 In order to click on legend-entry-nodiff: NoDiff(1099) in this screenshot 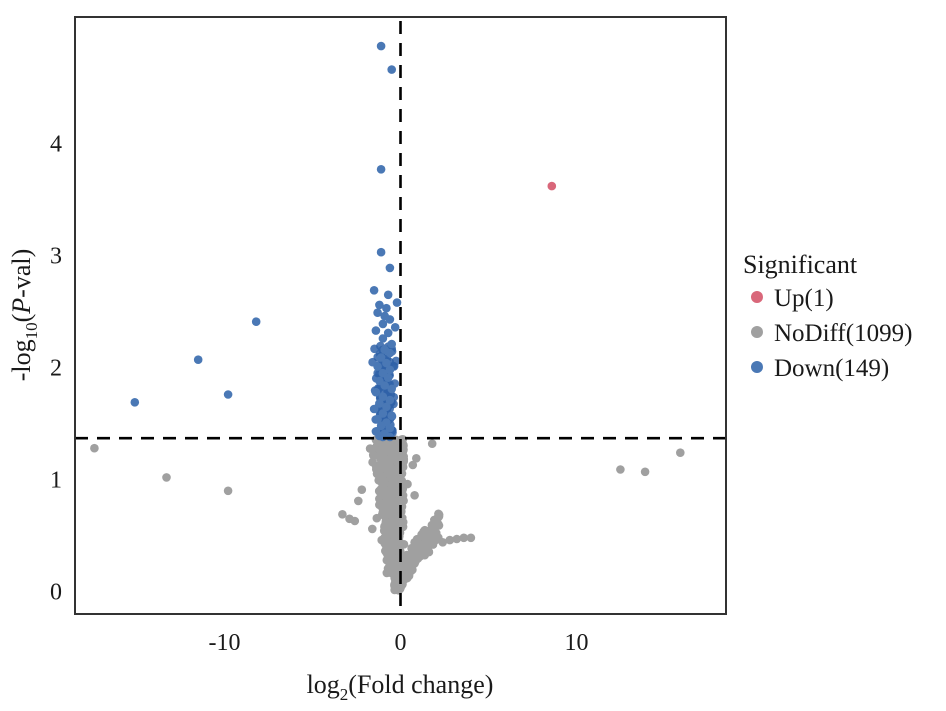, I will do `click(831, 333)`.